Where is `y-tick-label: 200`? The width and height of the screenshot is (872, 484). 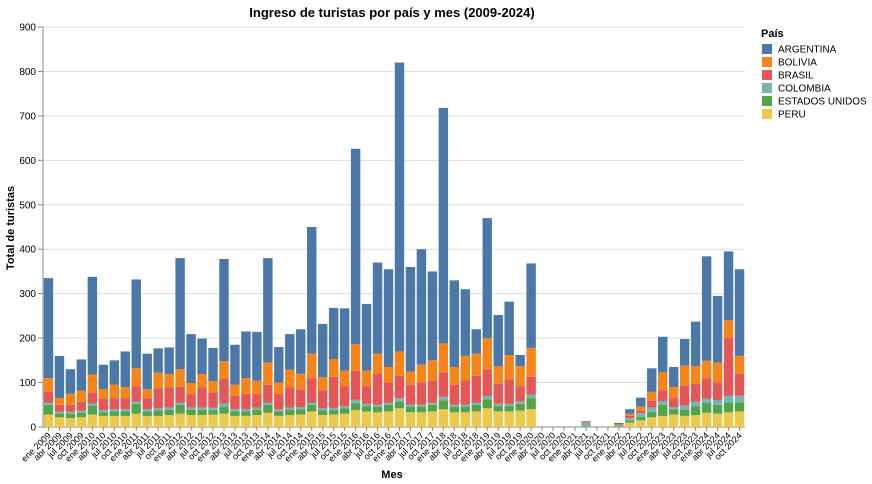 y-tick-label: 200 is located at coordinates (27, 339).